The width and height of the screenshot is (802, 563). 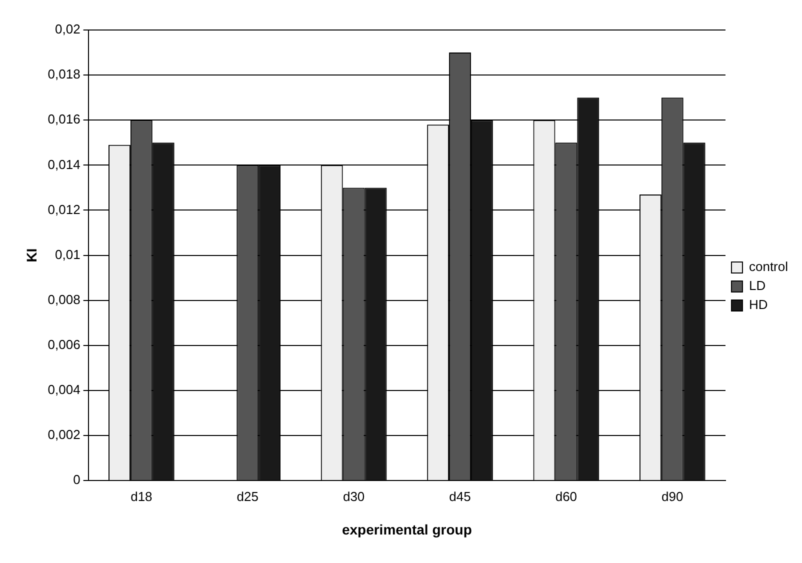 What do you see at coordinates (247, 496) in the screenshot?
I see `x-tick-label: d25` at bounding box center [247, 496].